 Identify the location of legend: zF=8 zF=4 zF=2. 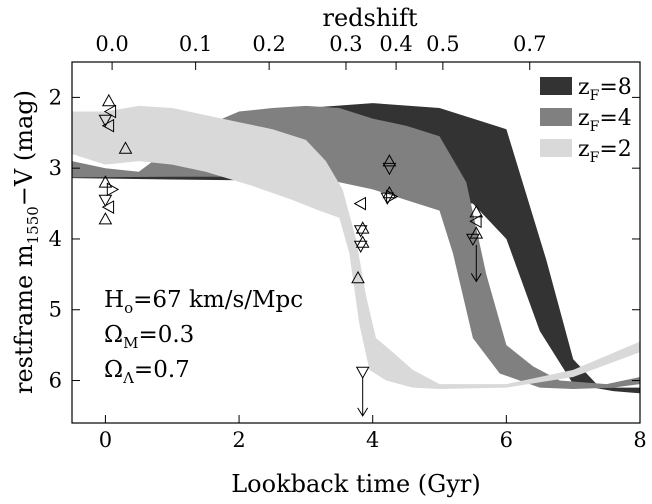
(586, 120).